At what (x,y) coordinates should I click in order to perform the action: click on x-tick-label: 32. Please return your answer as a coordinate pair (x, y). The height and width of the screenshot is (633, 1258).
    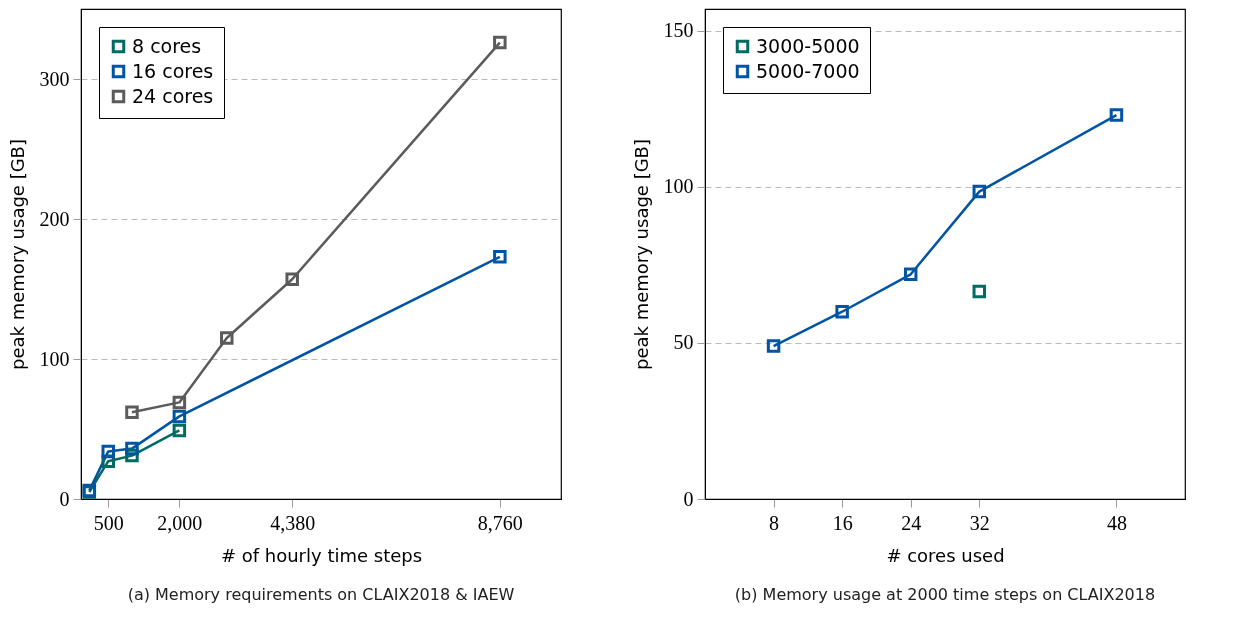
    Looking at the image, I should click on (979, 522).